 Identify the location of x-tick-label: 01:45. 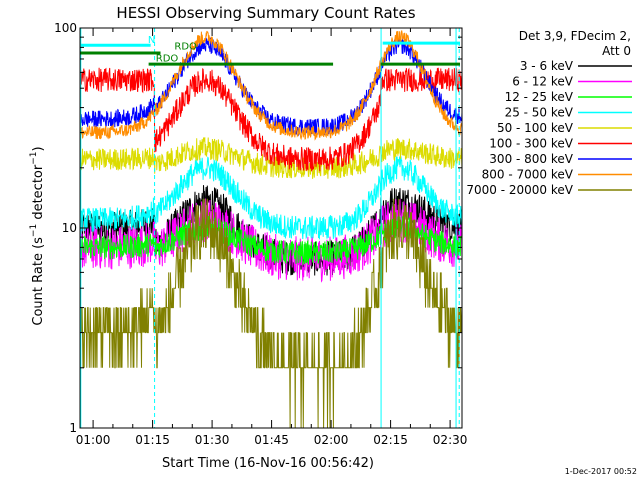
(271, 440).